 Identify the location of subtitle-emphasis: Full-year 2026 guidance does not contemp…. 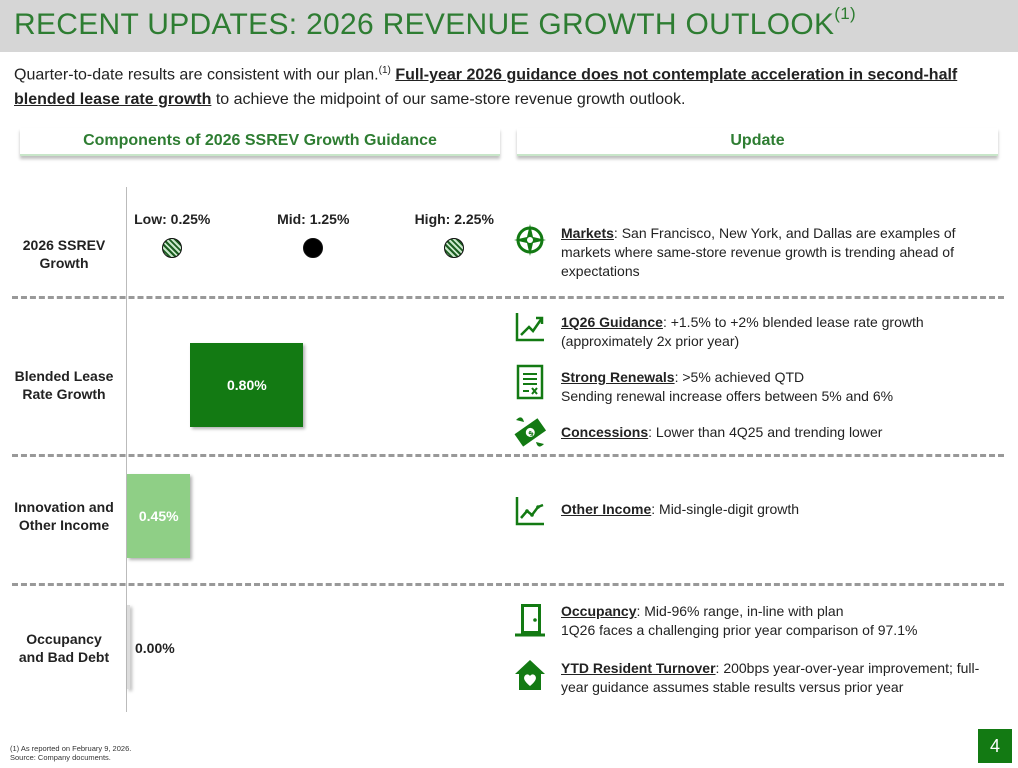
(486, 87).